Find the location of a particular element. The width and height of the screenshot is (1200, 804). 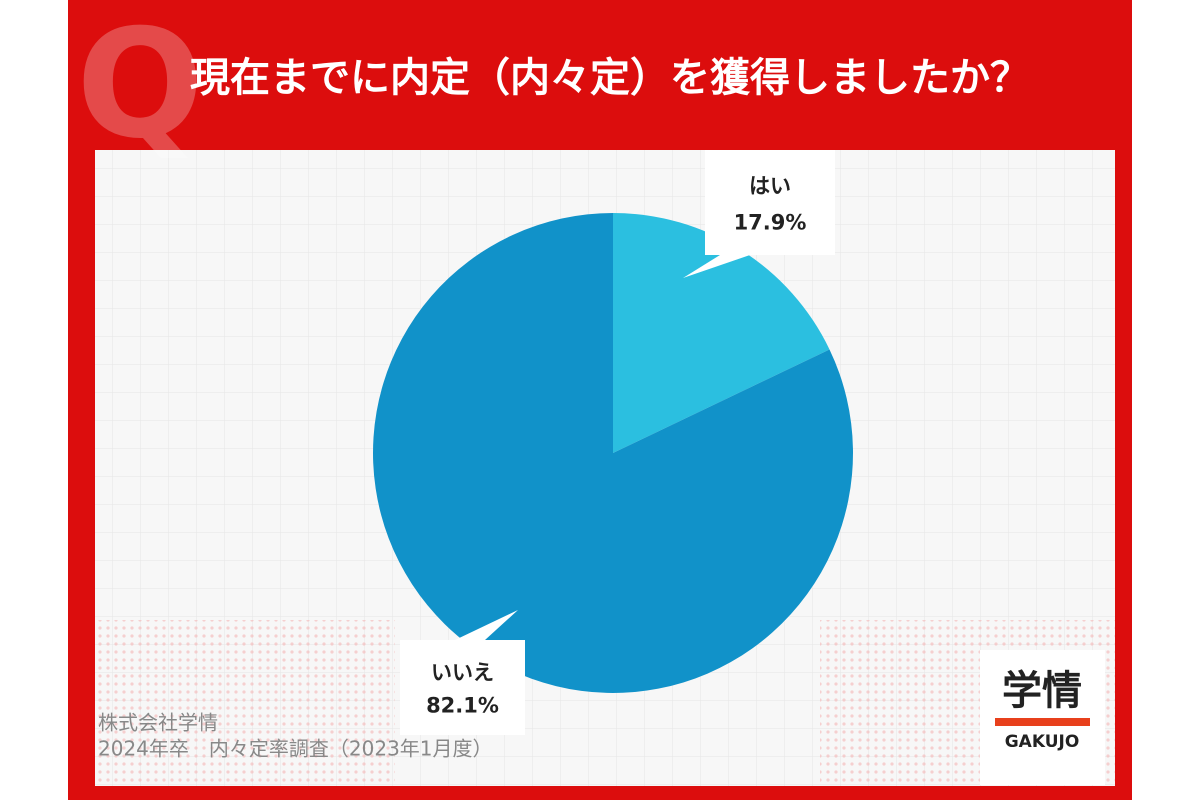

dots is located at coordinates (245, 703).